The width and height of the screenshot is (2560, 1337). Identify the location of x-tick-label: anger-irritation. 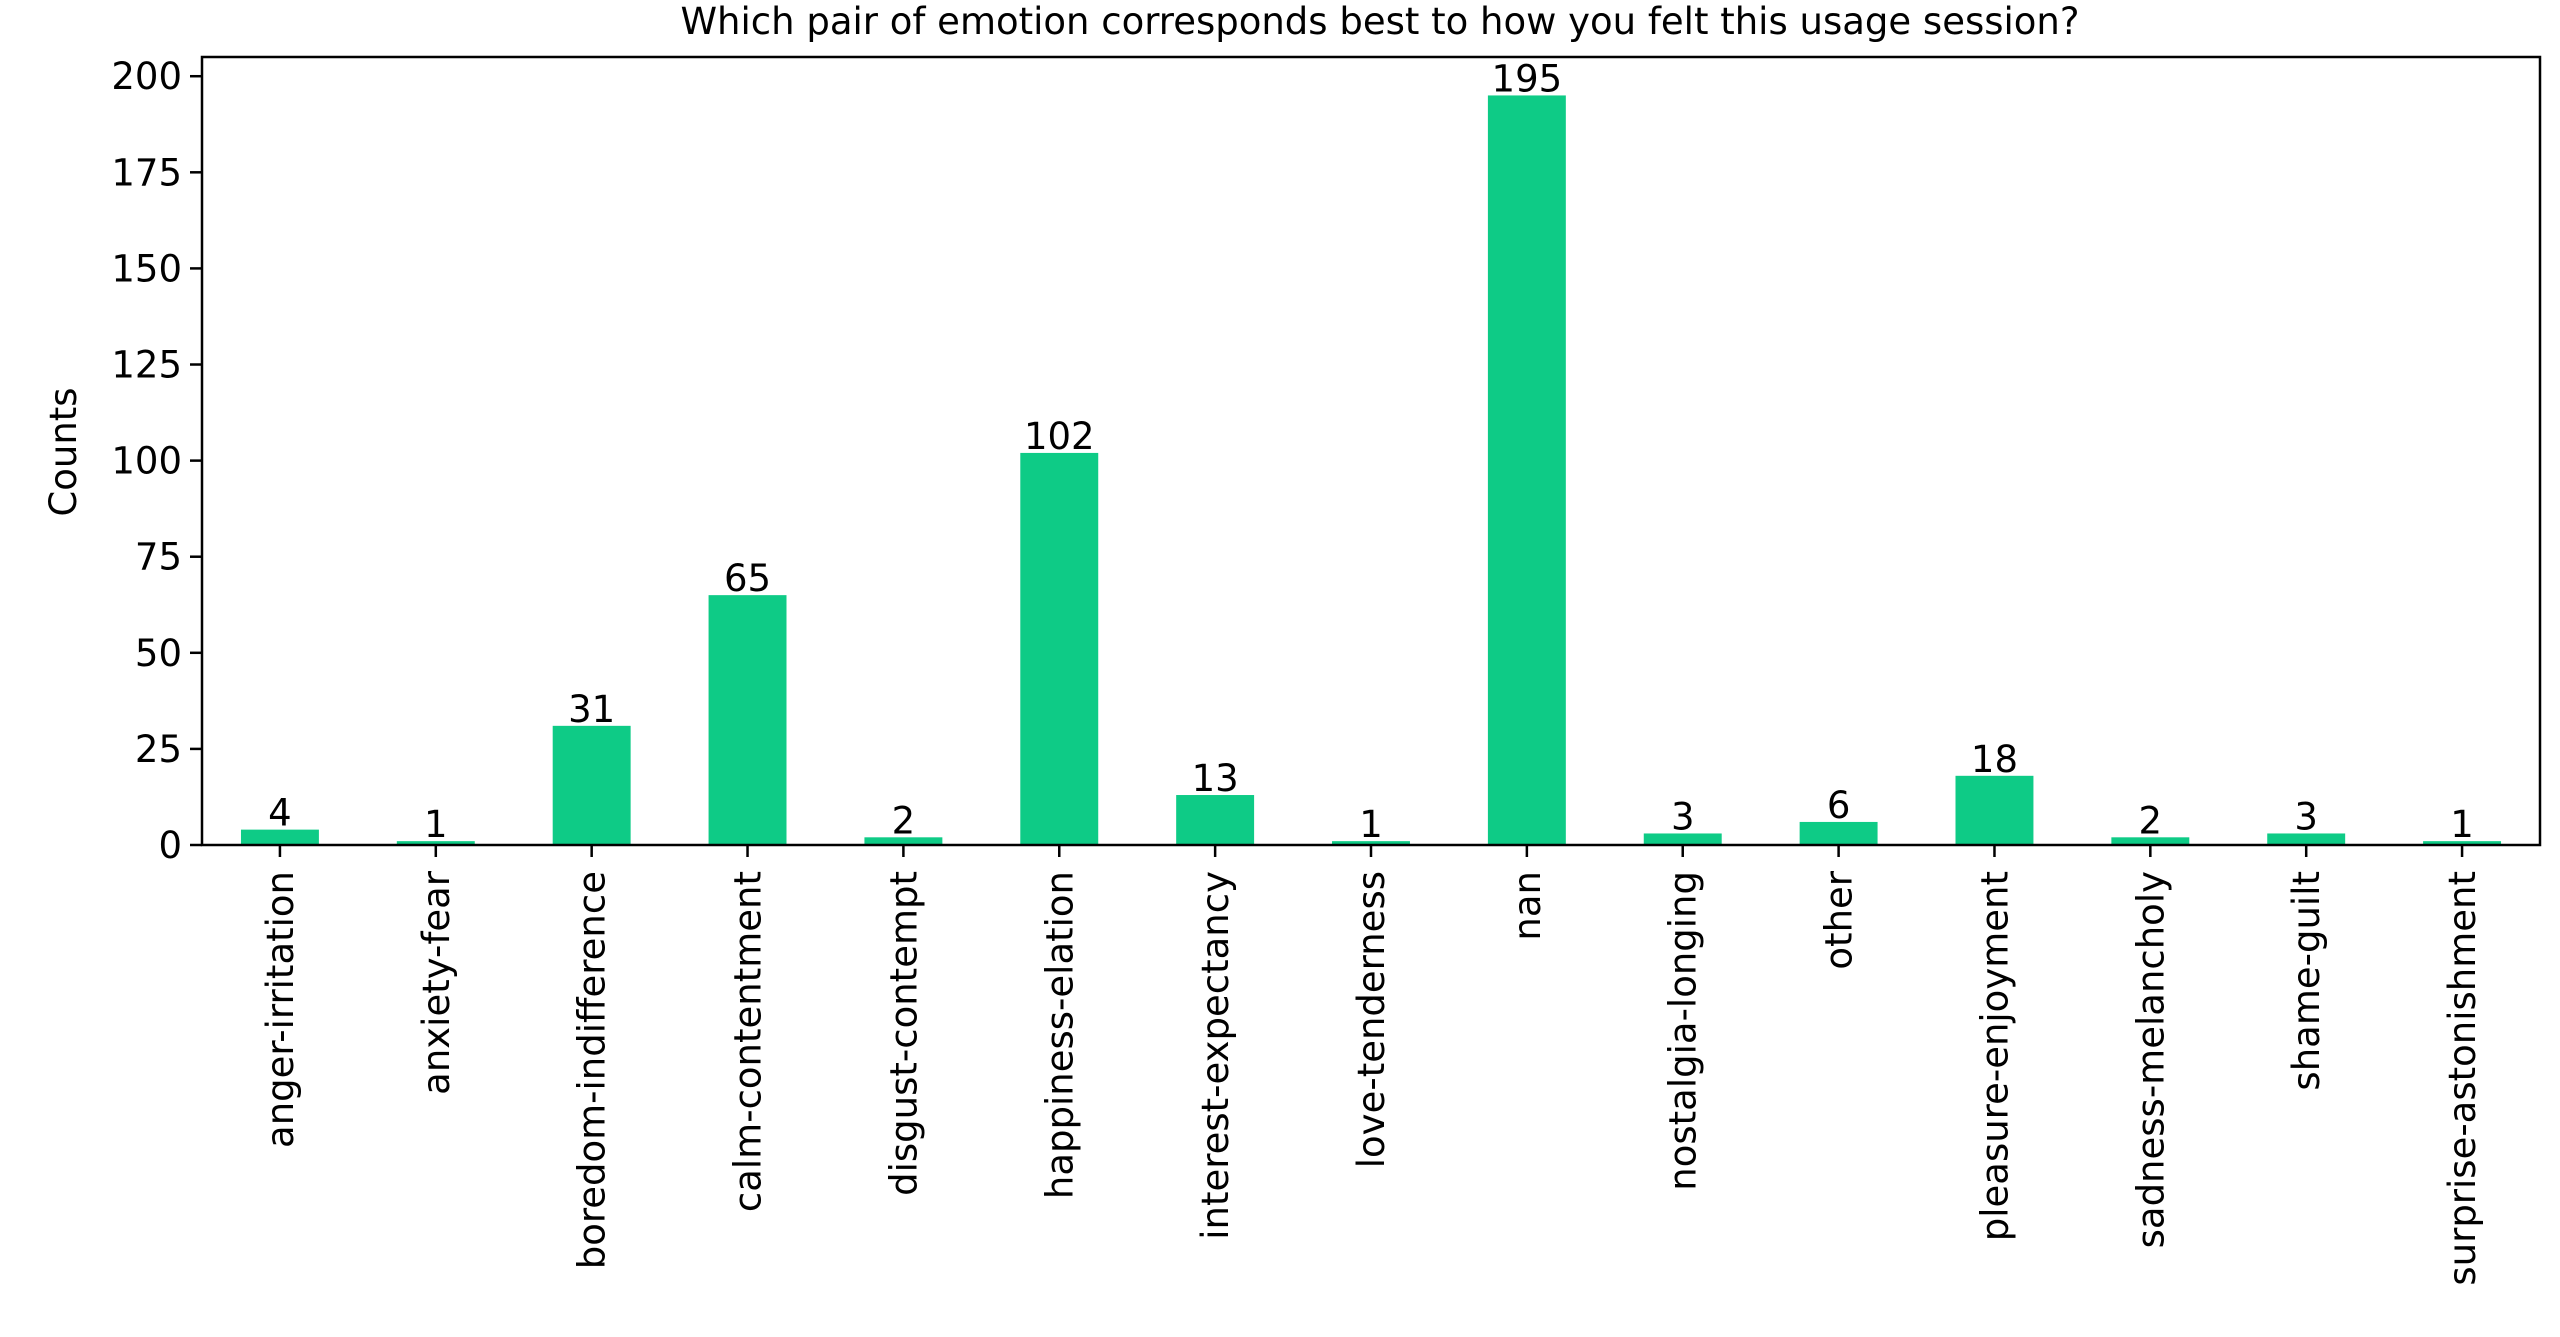
(280, 1009).